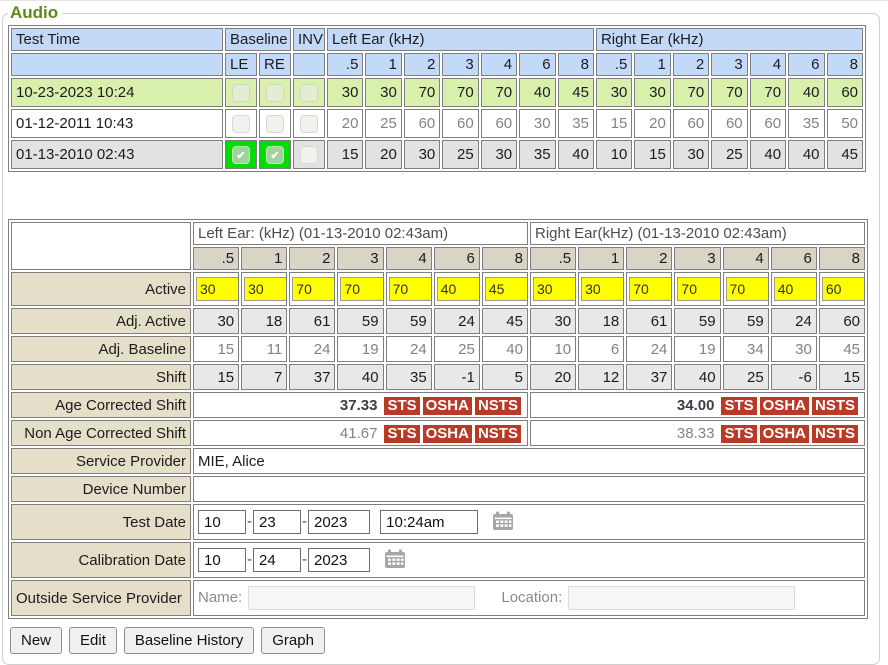 The height and width of the screenshot is (665, 888). Describe the element at coordinates (402, 405) in the screenshot. I see `shift-flag-badge: STS` at that location.